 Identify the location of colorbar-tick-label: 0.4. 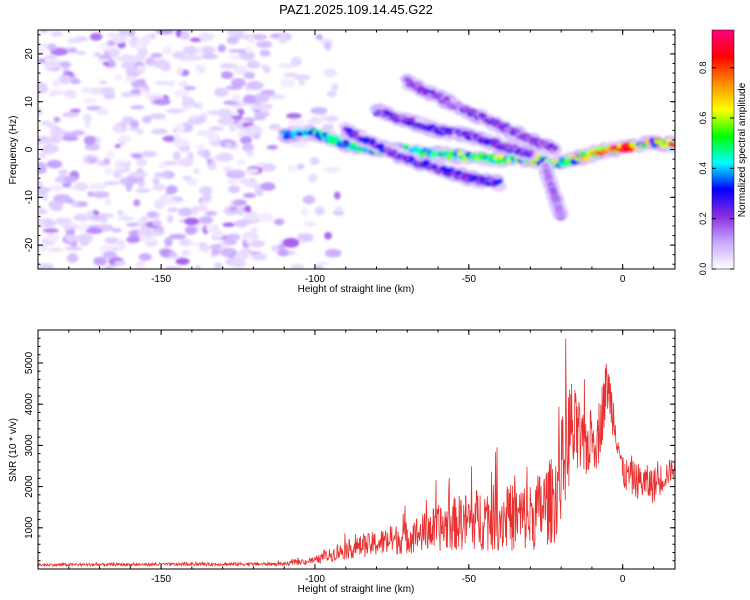
(703, 168).